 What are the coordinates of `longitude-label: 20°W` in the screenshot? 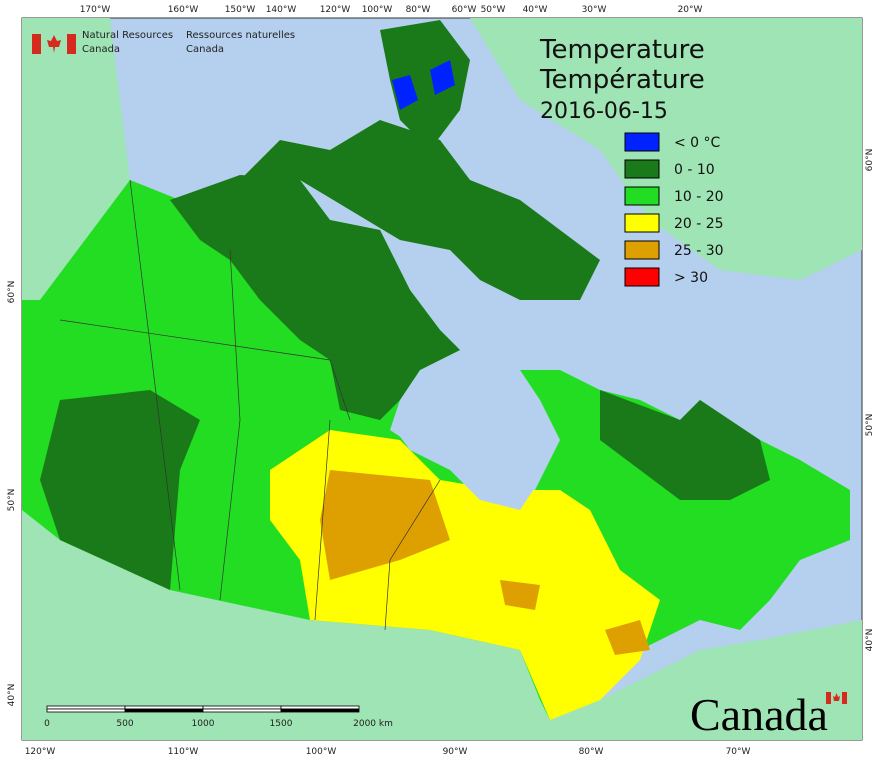 It's located at (690, 10).